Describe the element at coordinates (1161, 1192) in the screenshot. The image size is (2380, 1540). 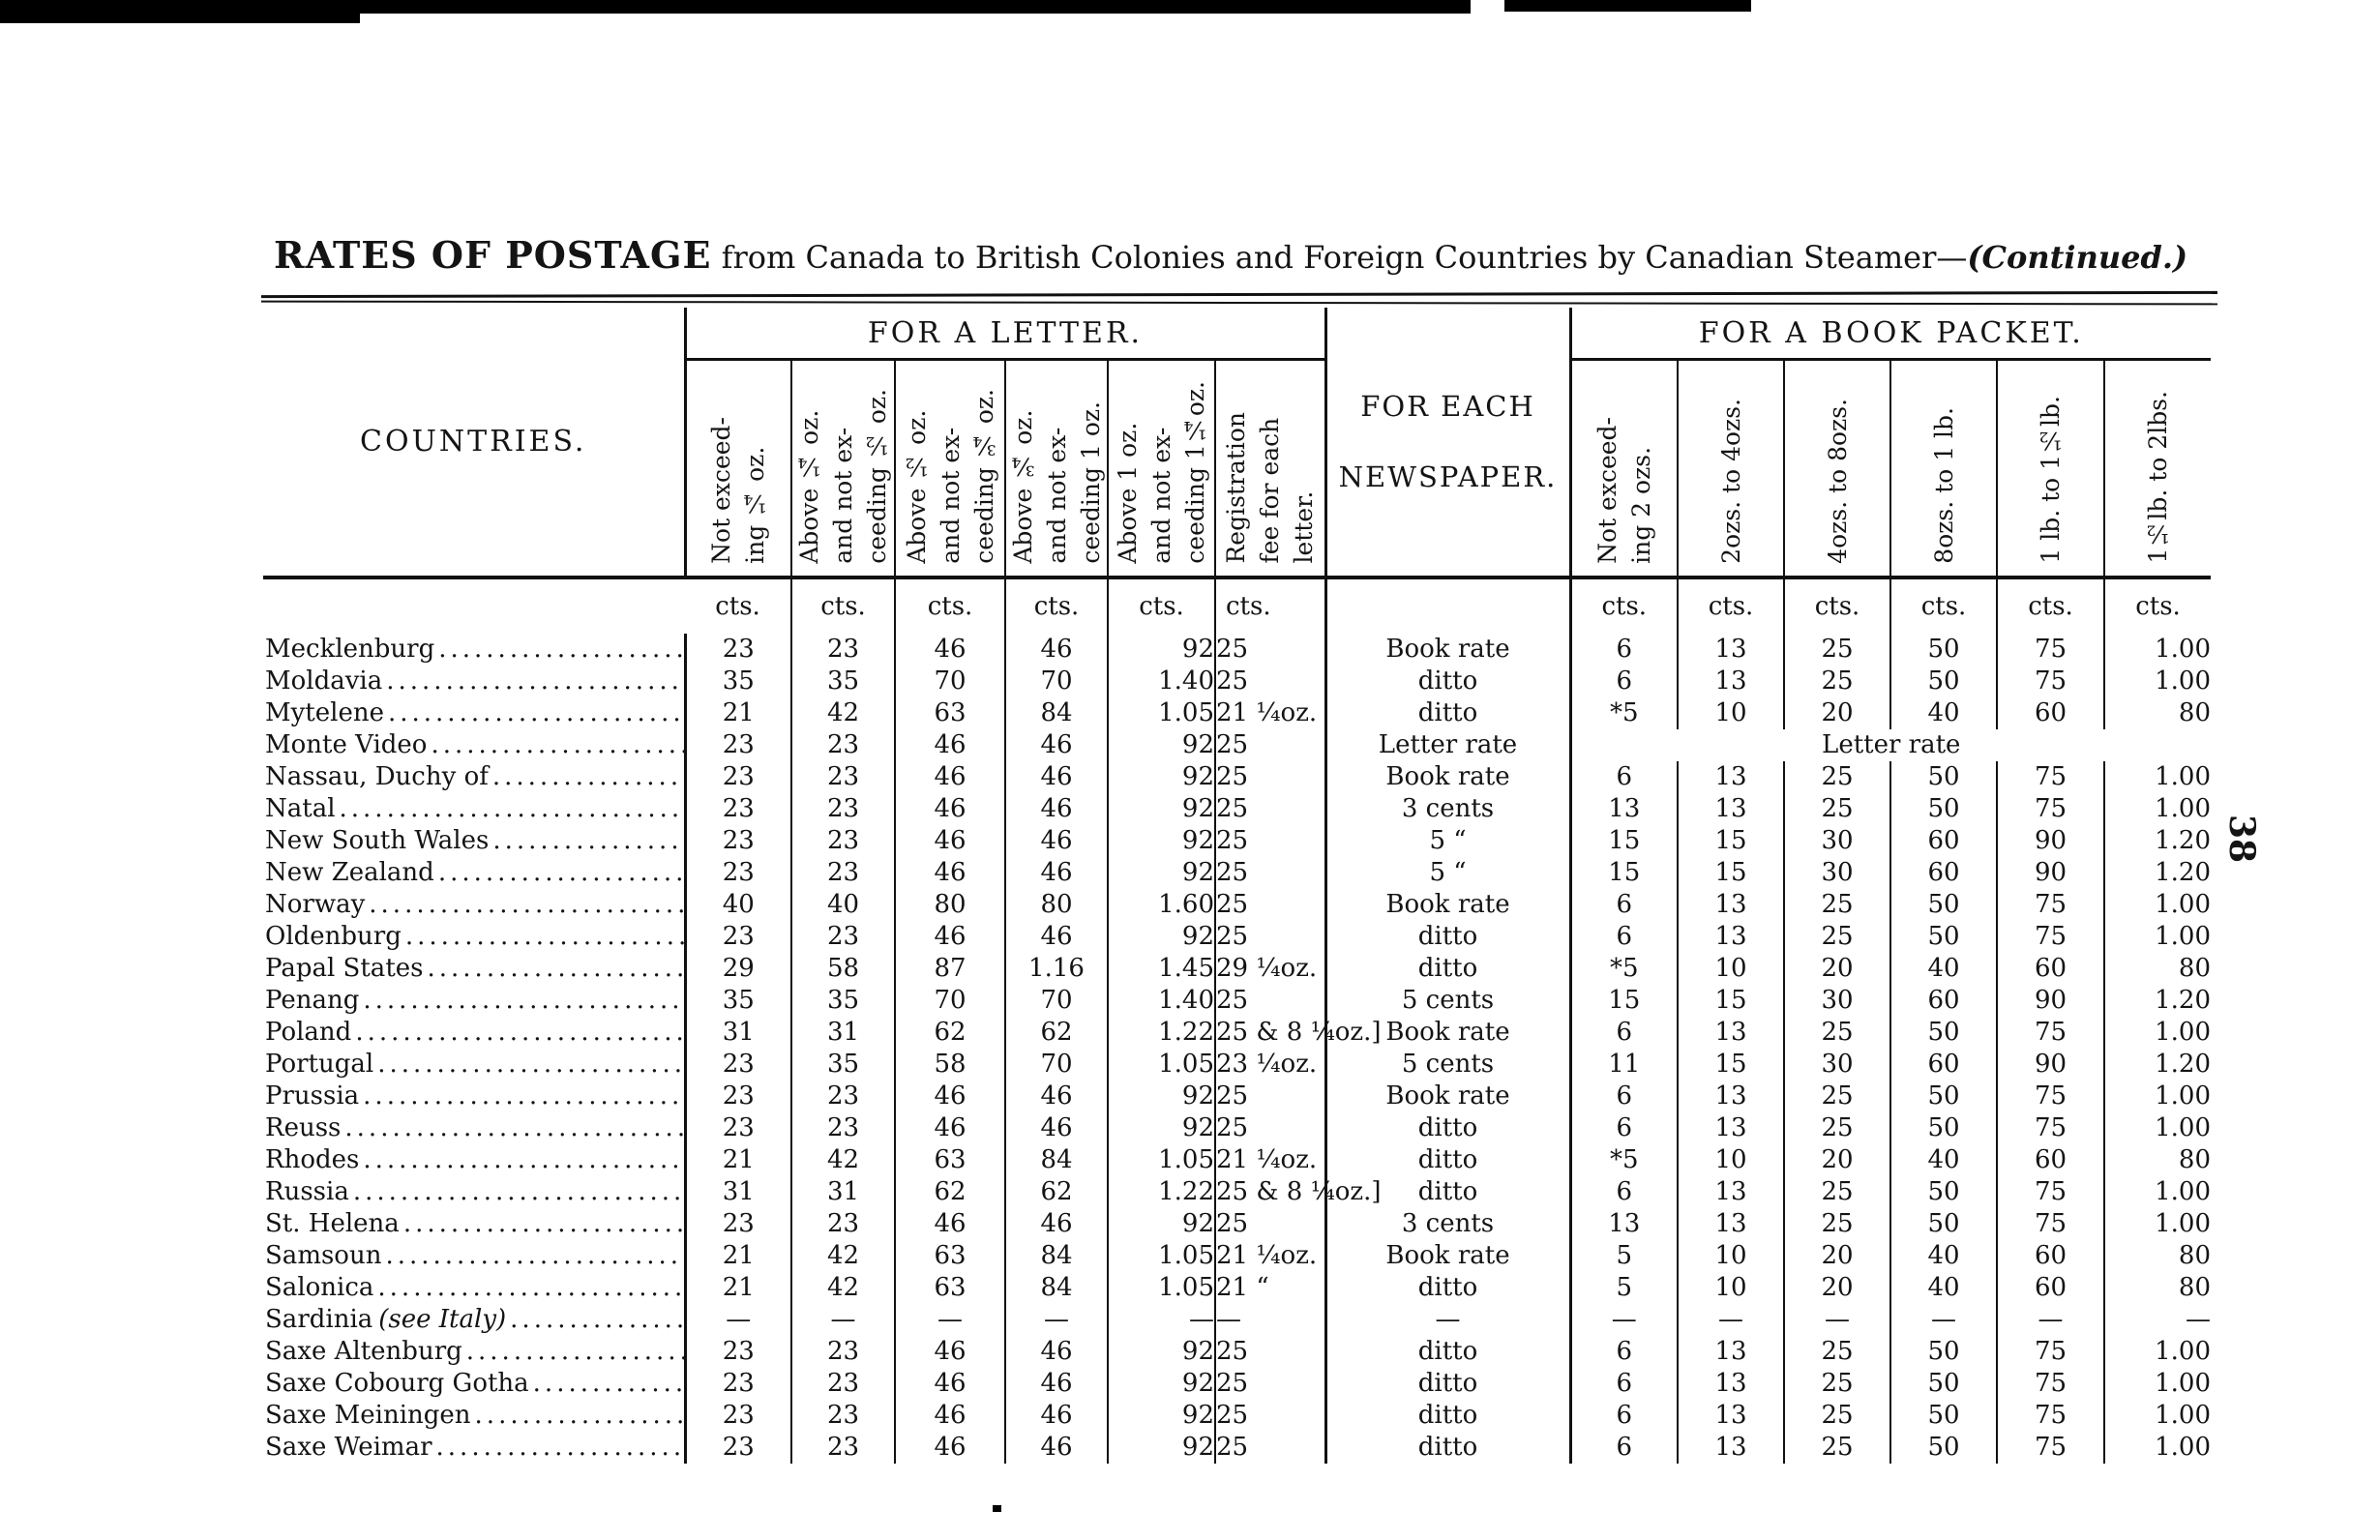
I see `letter-rate-cell: 1.22` at that location.